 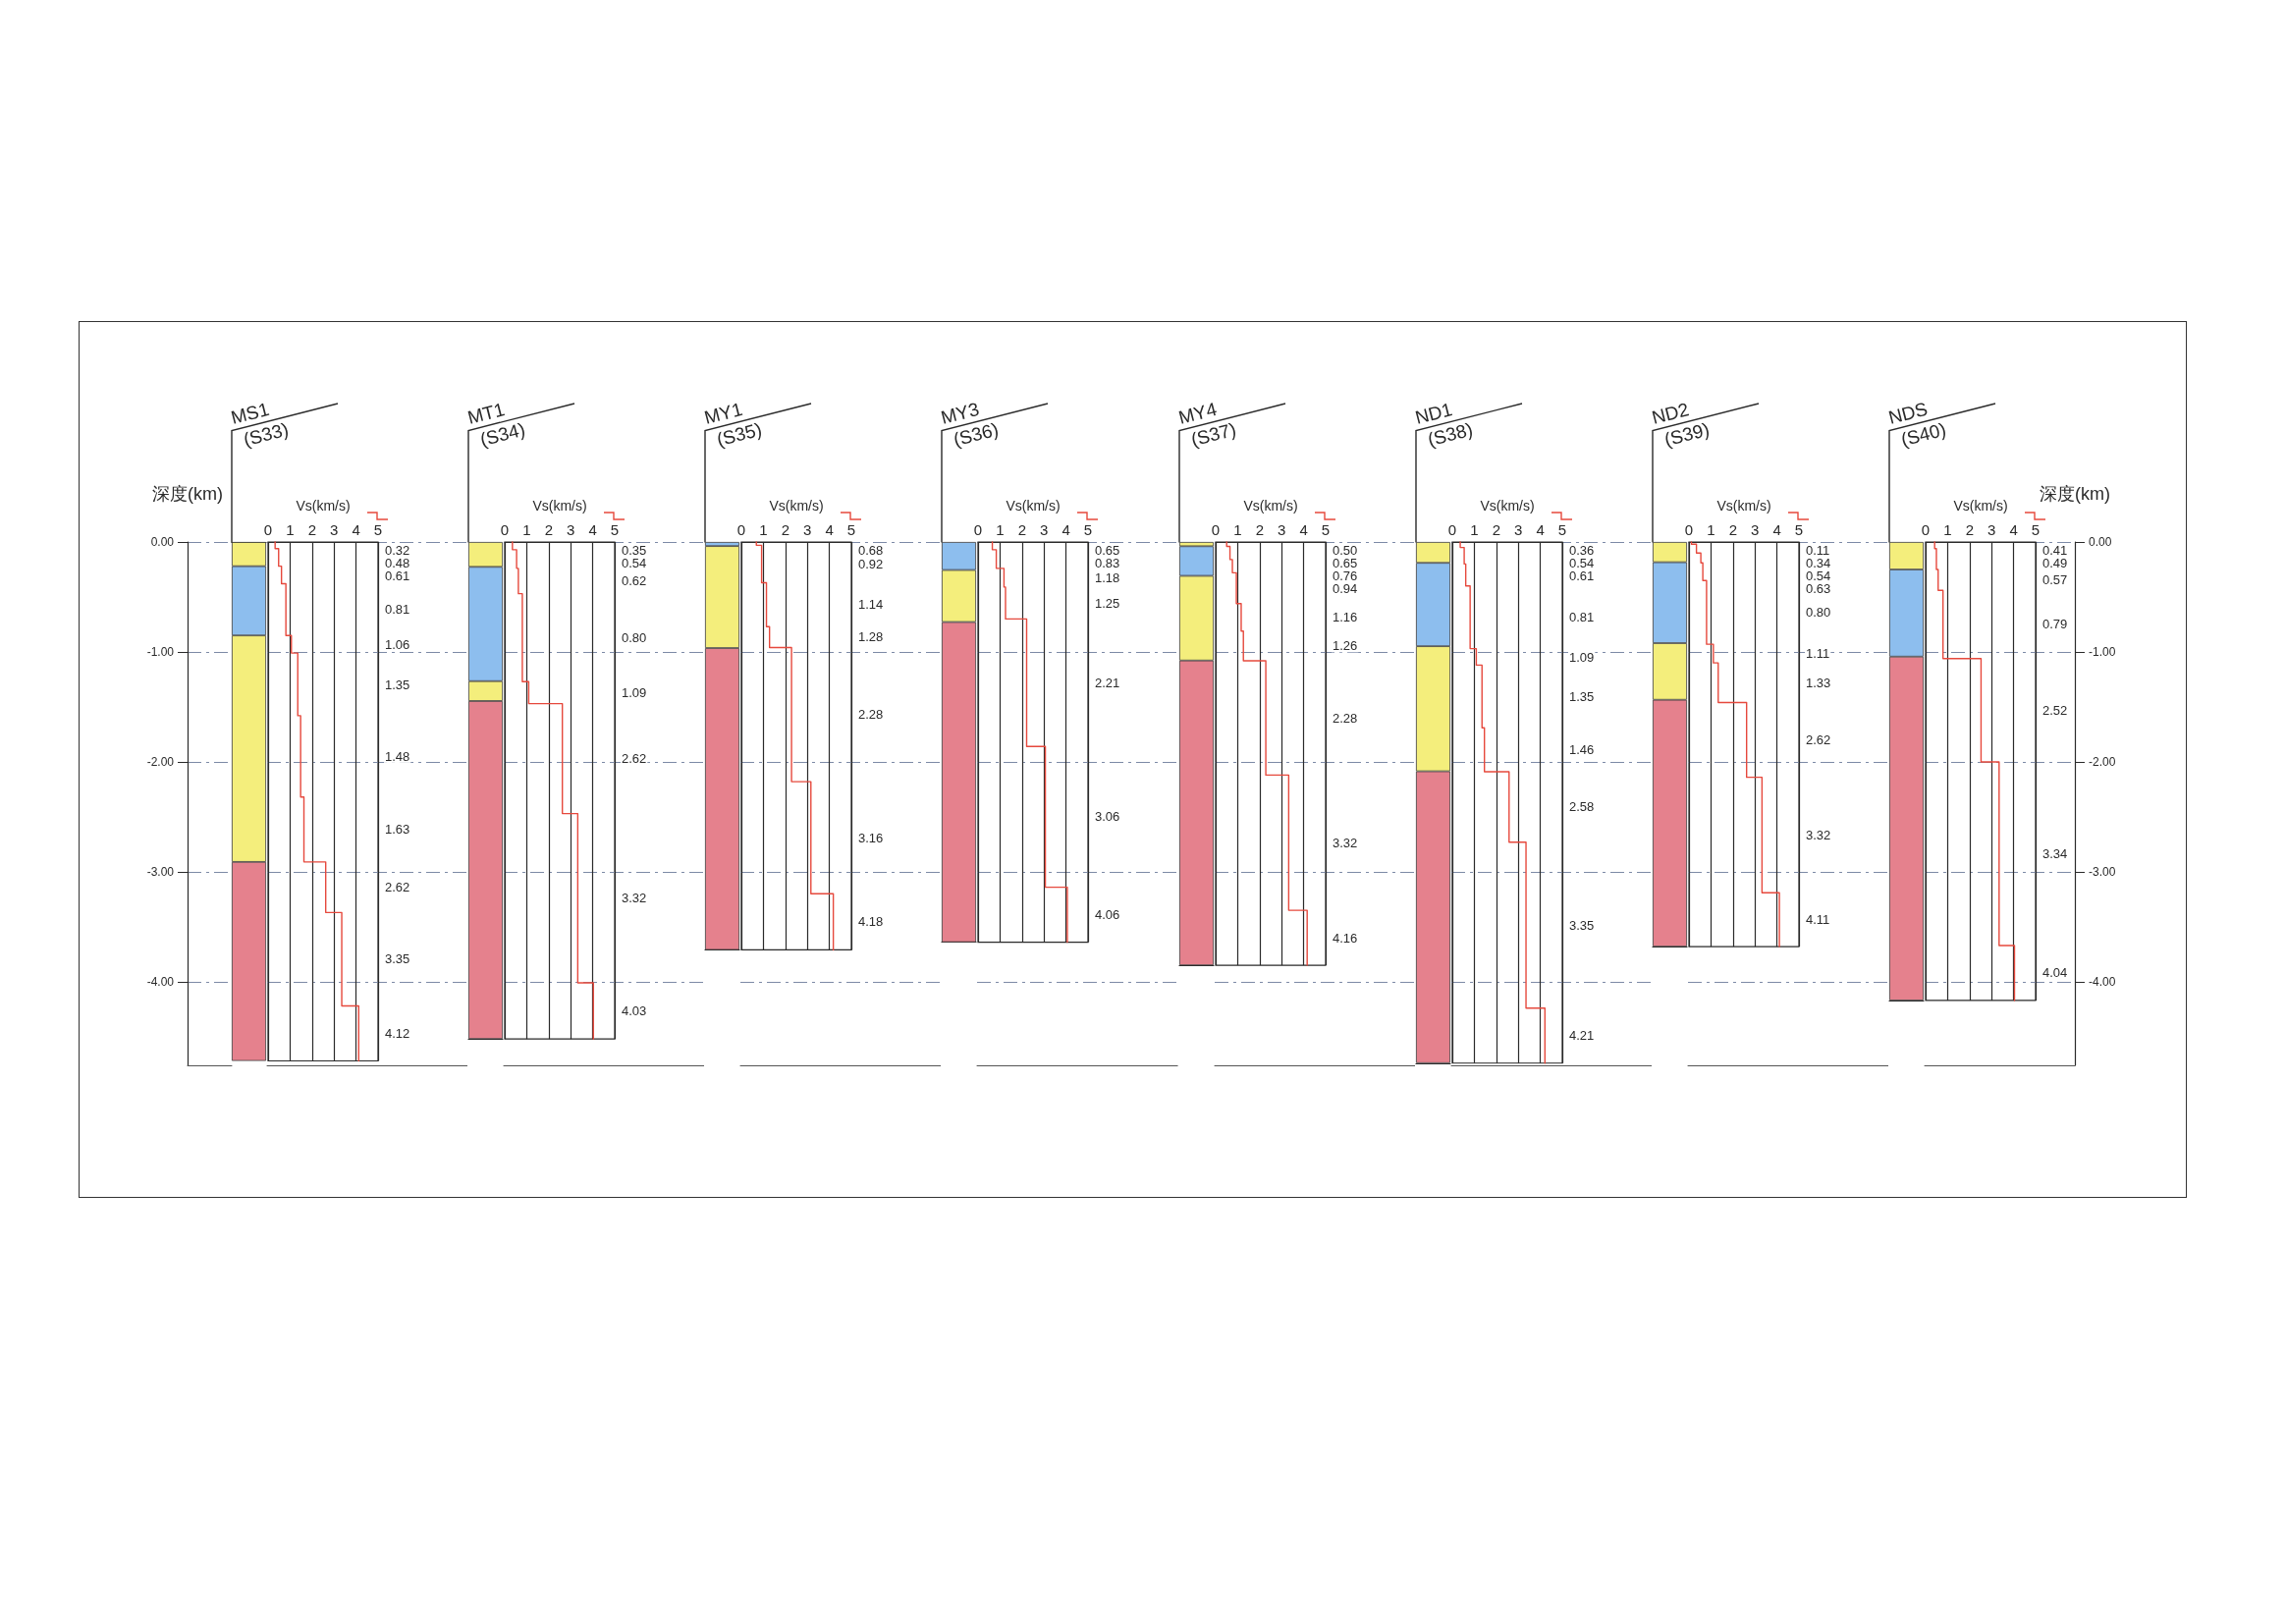 I want to click on text: 2.21, so click(x=1107, y=682).